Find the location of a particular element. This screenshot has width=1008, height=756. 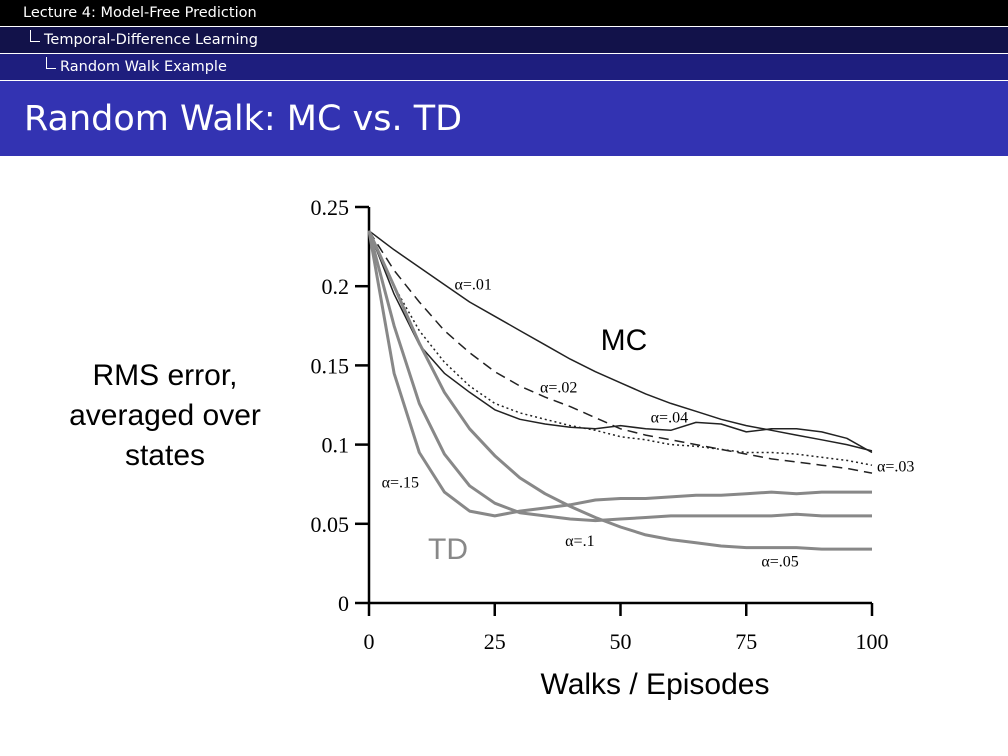

series-annotation: α=.05 is located at coordinates (779, 562).